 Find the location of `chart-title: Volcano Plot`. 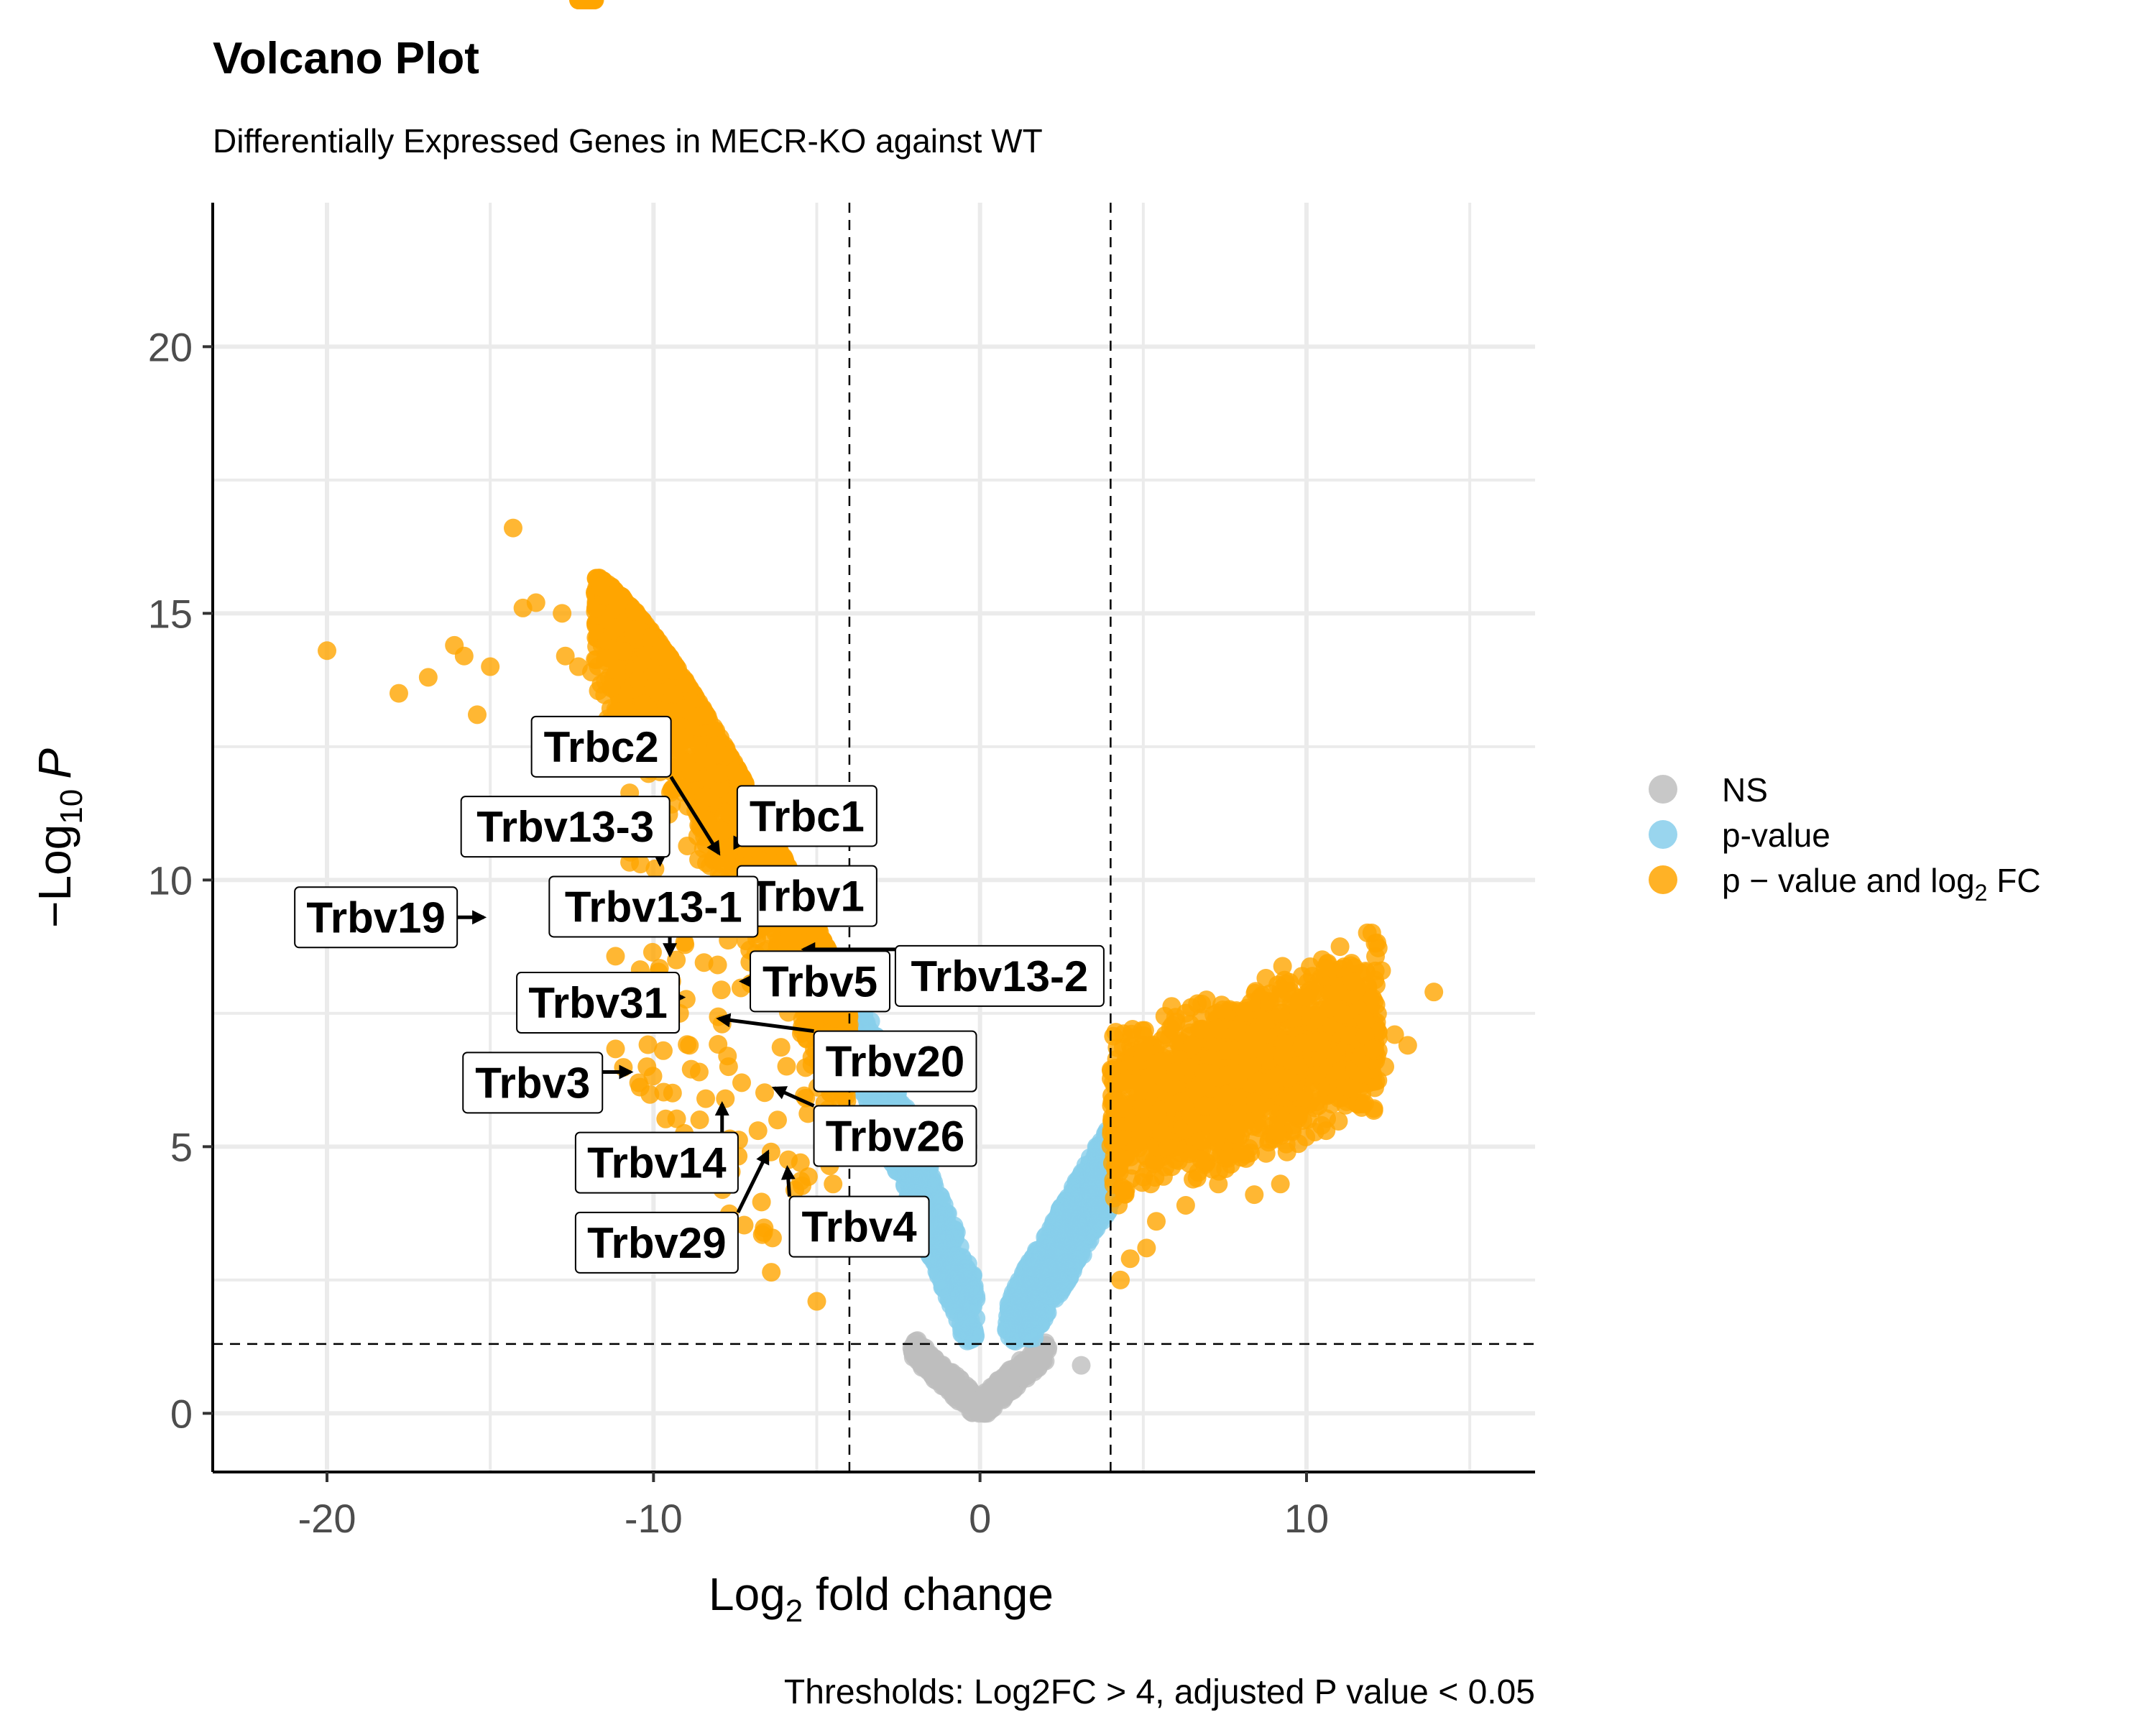

chart-title: Volcano Plot is located at coordinates (346, 58).